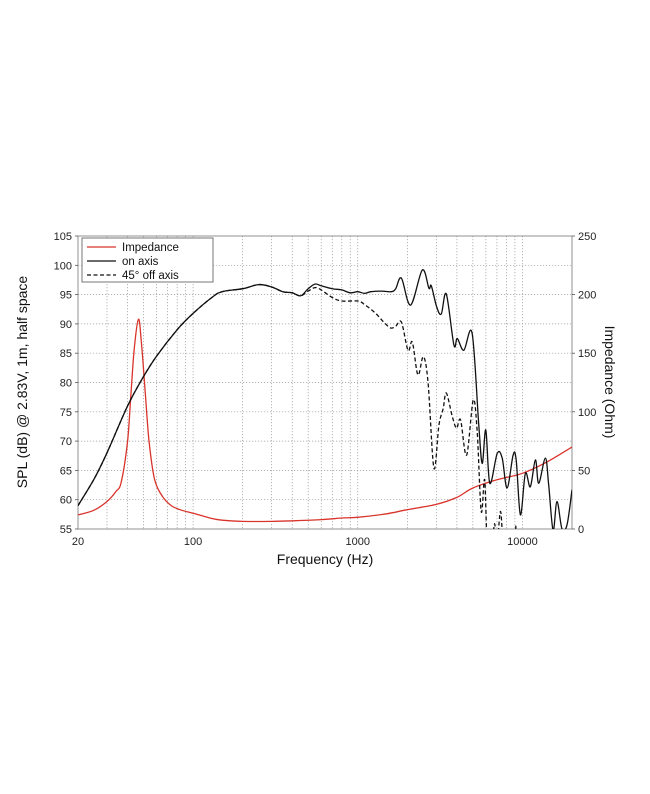 The height and width of the screenshot is (794, 650). What do you see at coordinates (358, 542) in the screenshot?
I see `x-tick-label: 1000` at bounding box center [358, 542].